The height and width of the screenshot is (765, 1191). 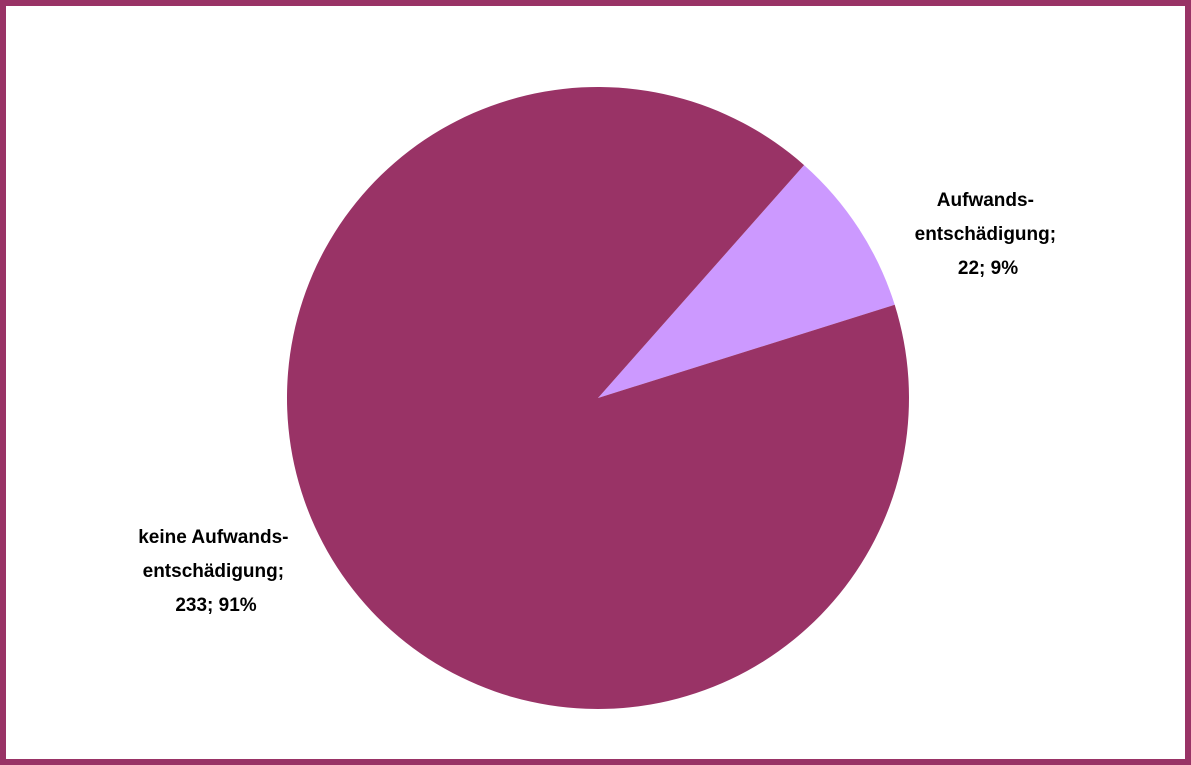 I want to click on slice-label-keine-aufwandsentschaedigung: keine Aufwands- entschädigung; 233; 91%, so click(x=216, y=571).